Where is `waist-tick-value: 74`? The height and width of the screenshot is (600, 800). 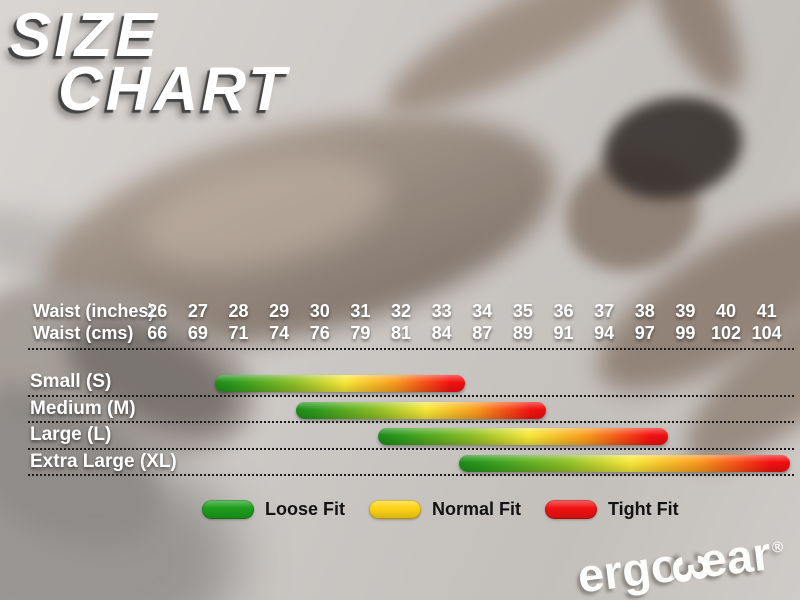
waist-tick-value: 74 is located at coordinates (279, 333).